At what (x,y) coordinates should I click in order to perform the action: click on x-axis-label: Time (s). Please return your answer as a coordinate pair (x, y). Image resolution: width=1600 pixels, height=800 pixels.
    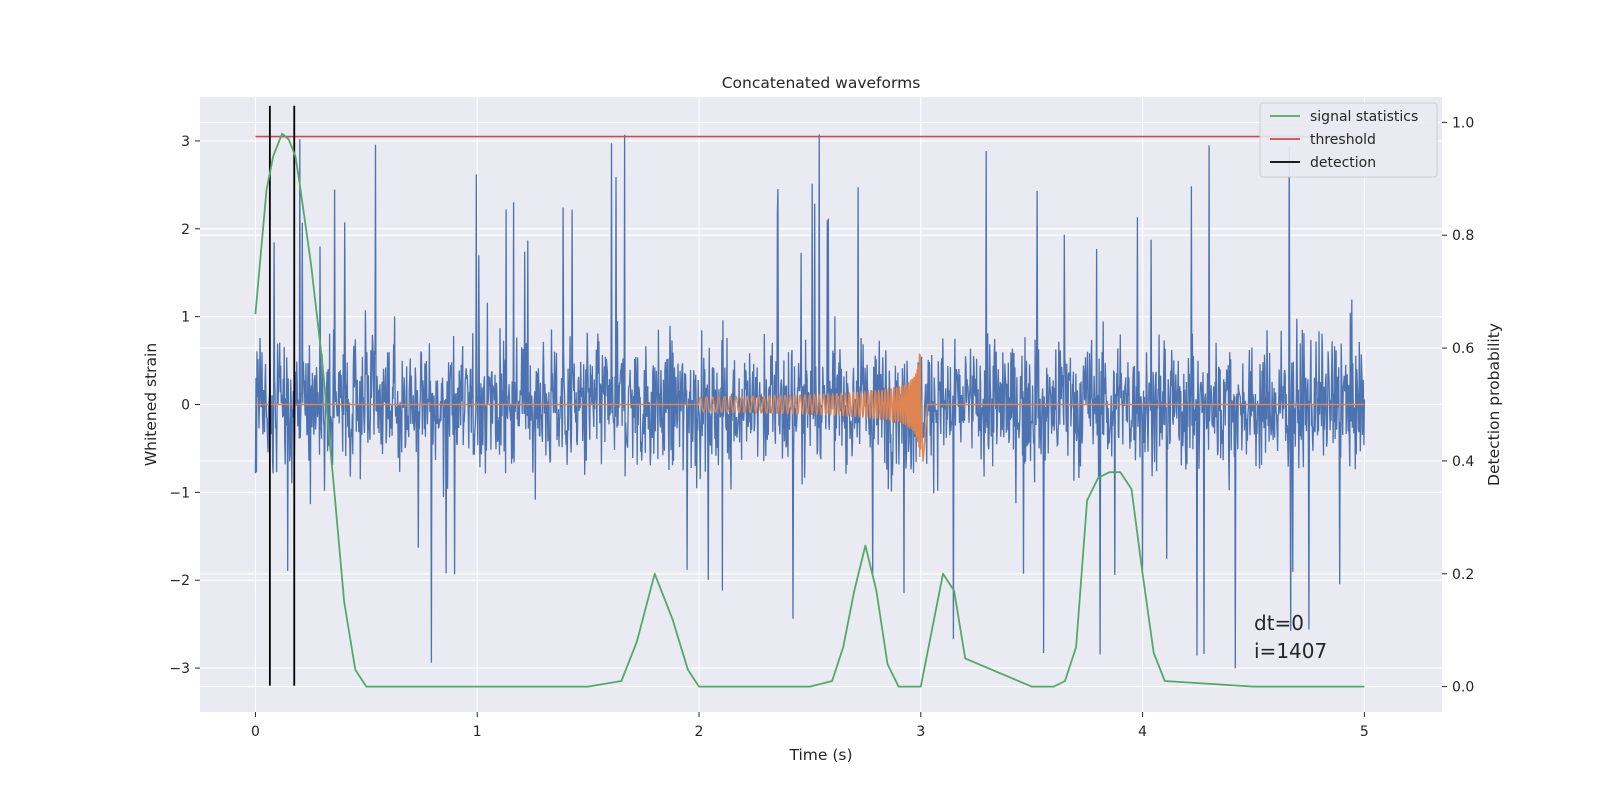
    Looking at the image, I should click on (820, 755).